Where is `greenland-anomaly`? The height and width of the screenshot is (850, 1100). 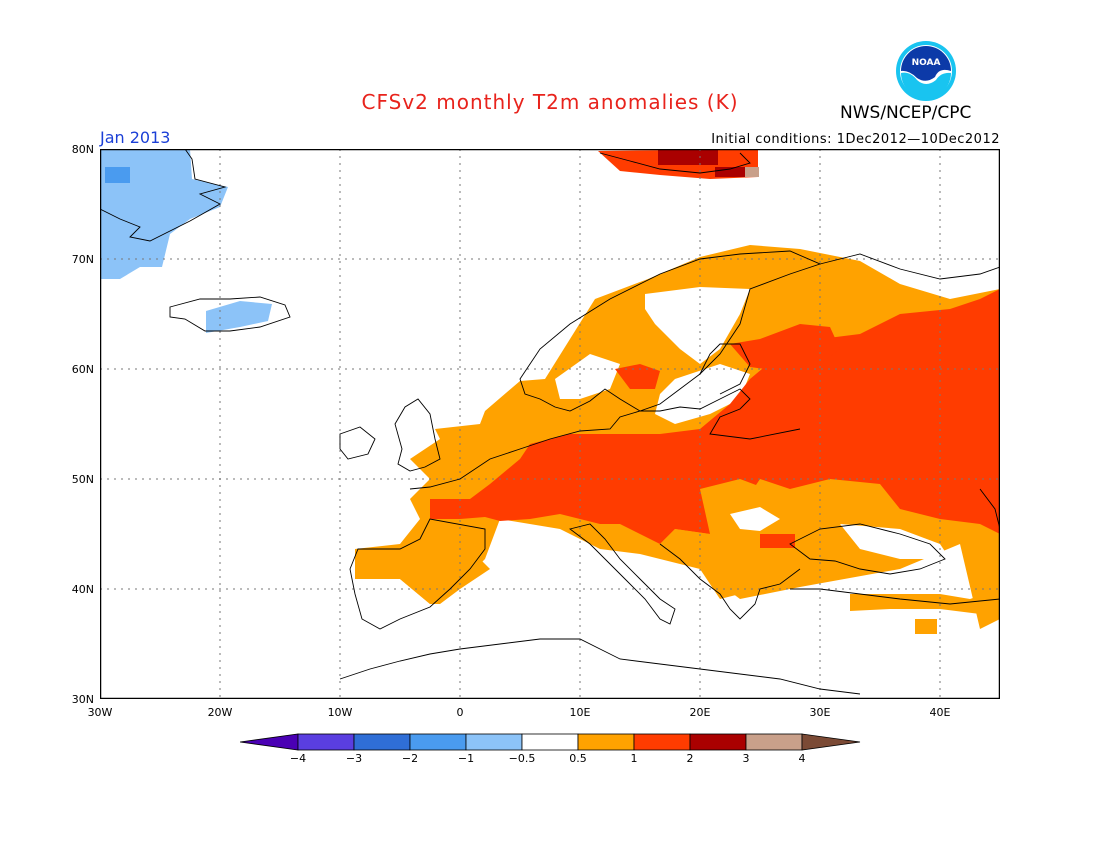 greenland-anomaly is located at coordinates (164, 214).